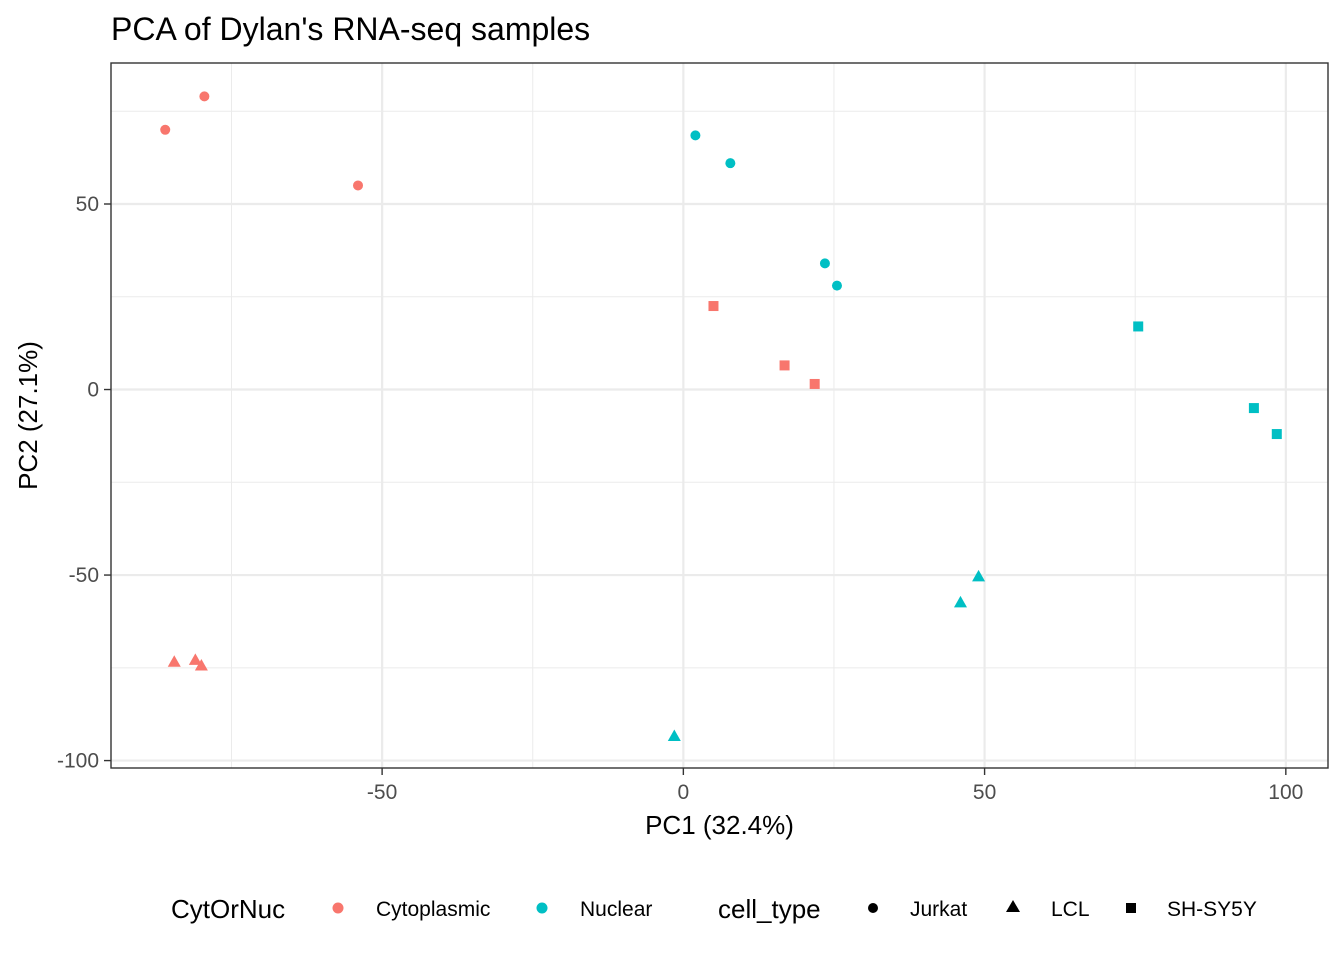 This screenshot has width=1344, height=960. What do you see at coordinates (1212, 909) in the screenshot?
I see `legend-label-sh-sy5y: SH-SY5Y` at bounding box center [1212, 909].